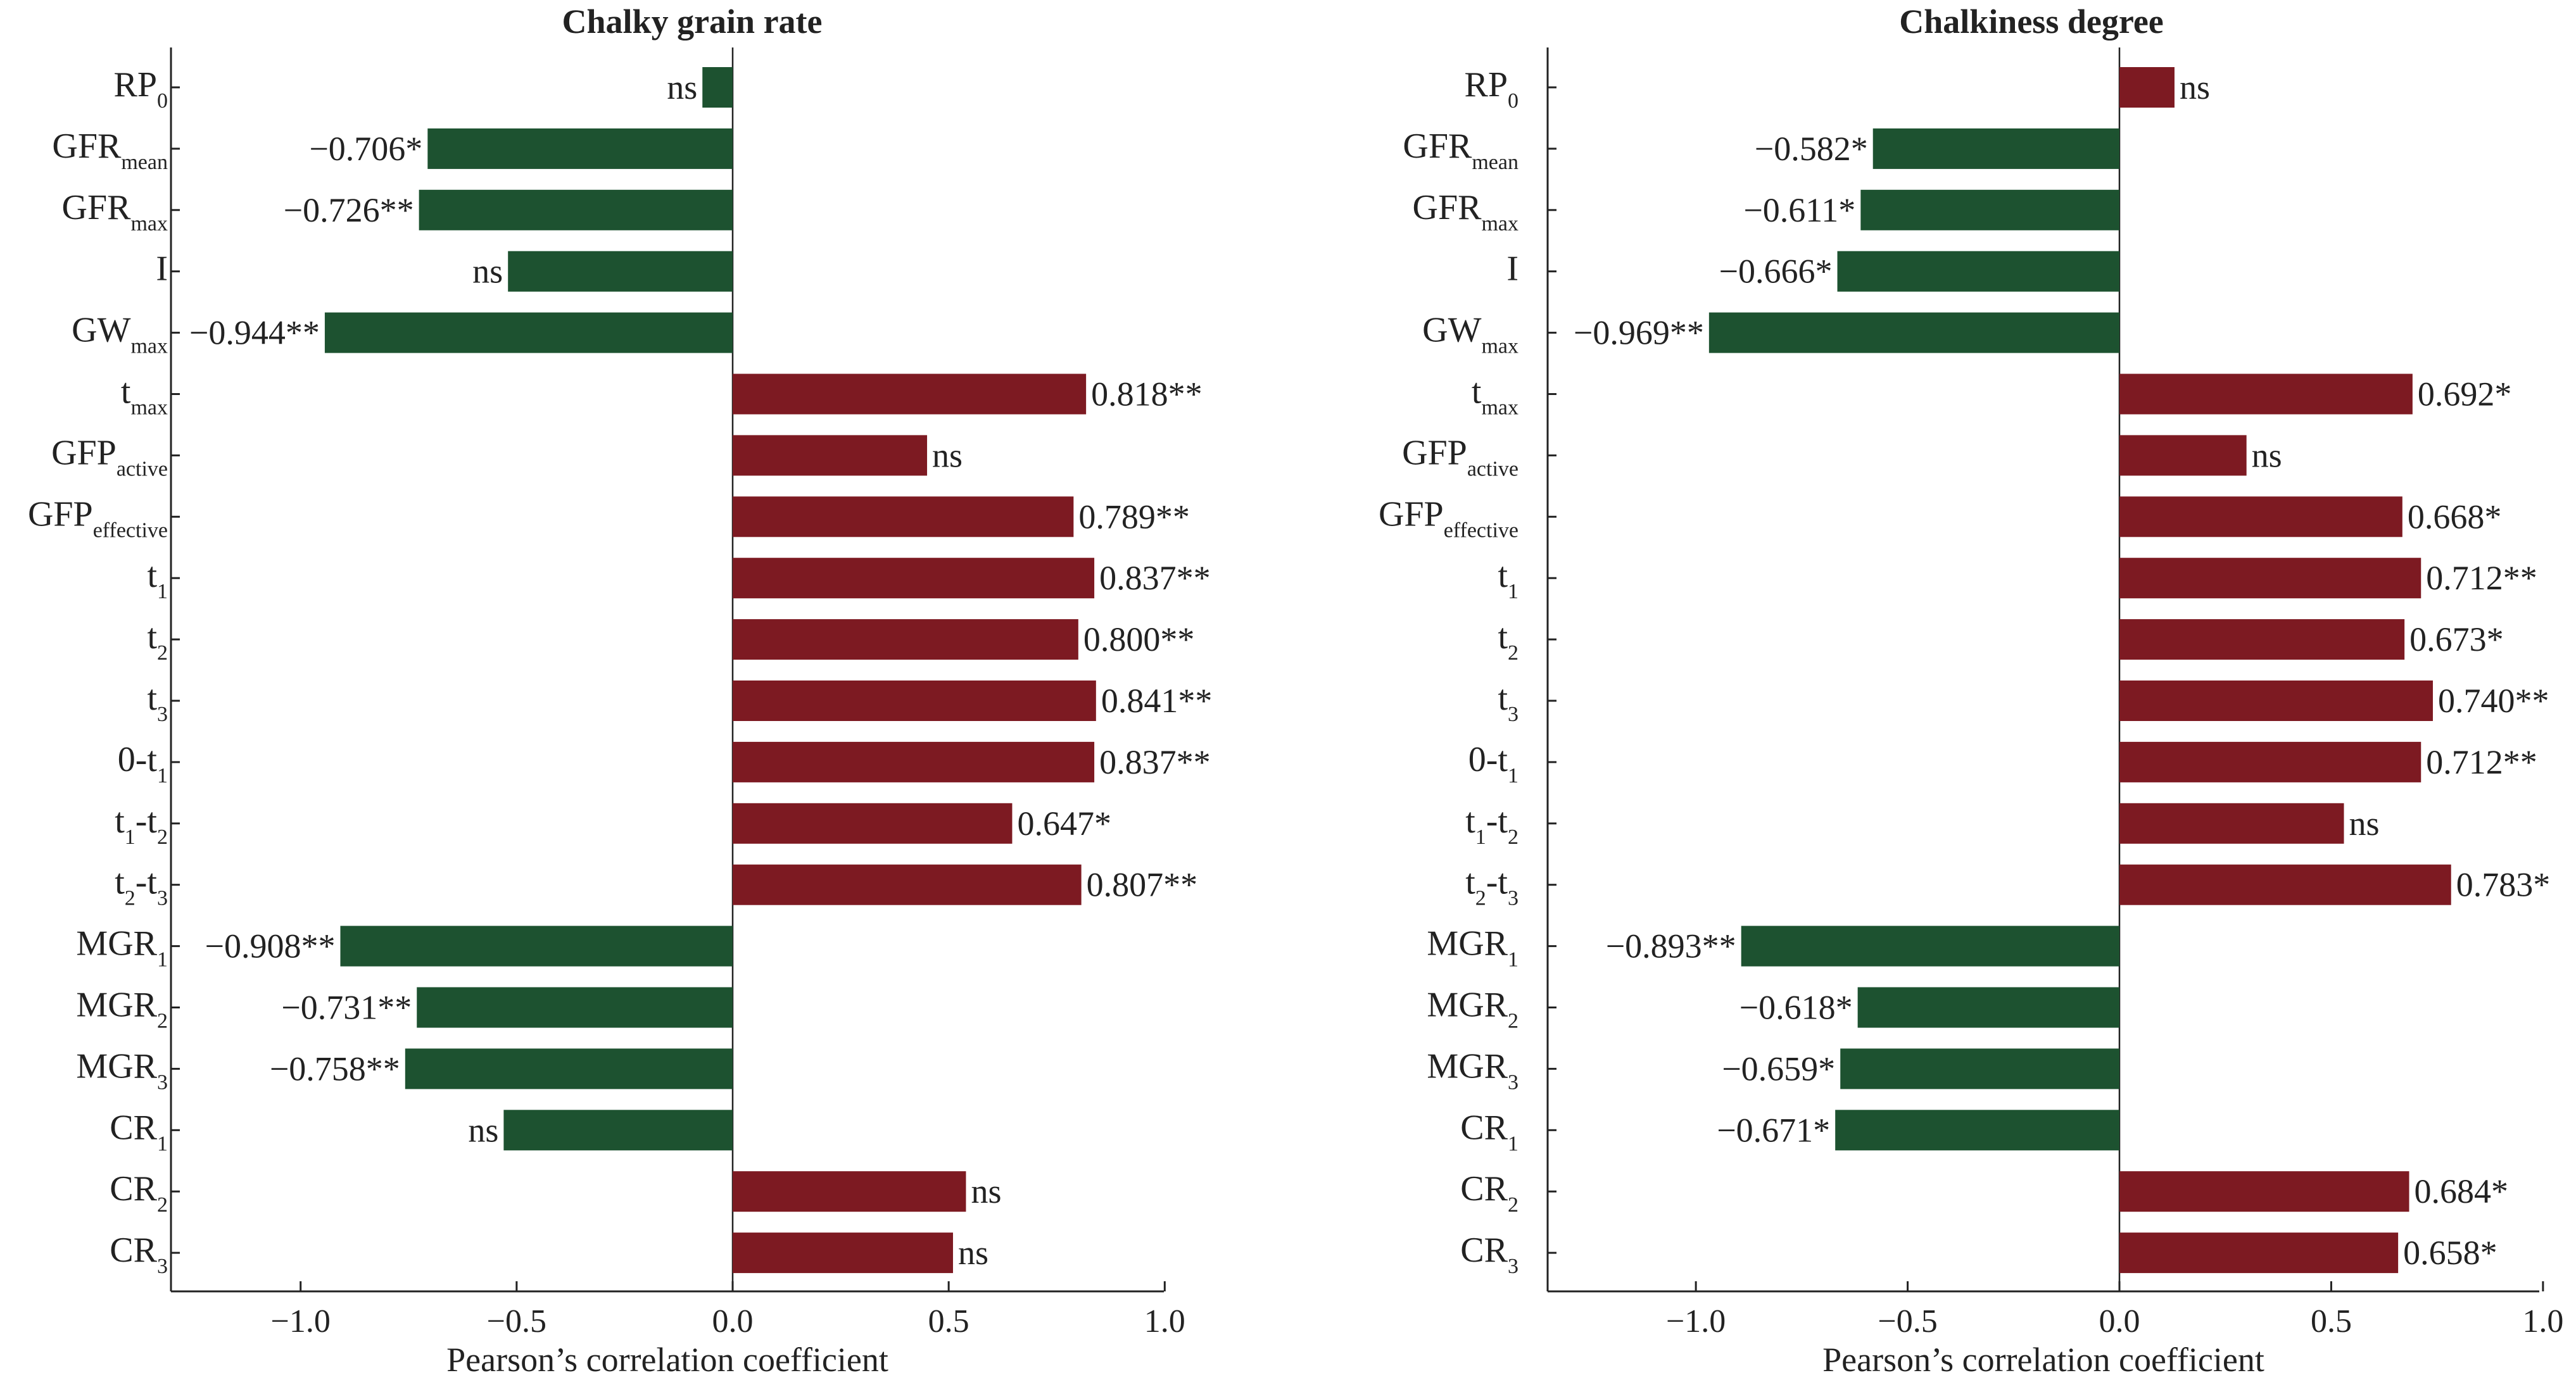  What do you see at coordinates (149, 223) in the screenshot?
I see `category-subscript: max` at bounding box center [149, 223].